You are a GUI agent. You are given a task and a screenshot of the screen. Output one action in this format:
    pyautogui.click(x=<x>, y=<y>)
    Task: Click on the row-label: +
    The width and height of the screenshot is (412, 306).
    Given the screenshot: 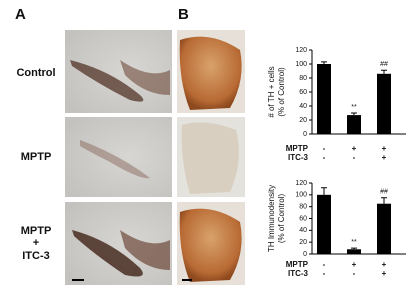 What is the action you would take?
    pyautogui.click(x=36, y=243)
    